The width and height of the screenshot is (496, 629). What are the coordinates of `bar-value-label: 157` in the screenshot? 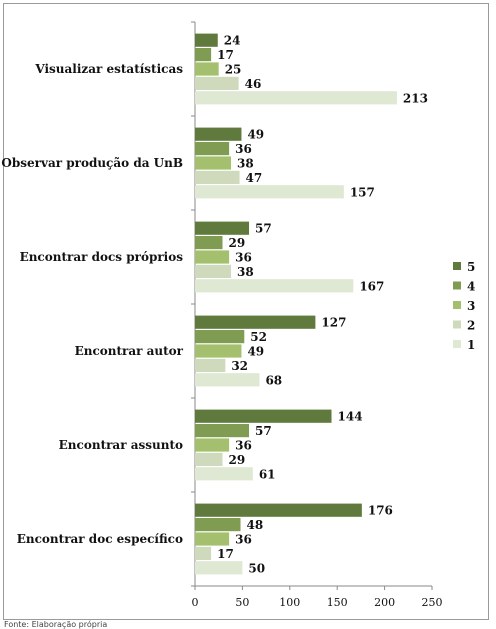 It's located at (362, 192).